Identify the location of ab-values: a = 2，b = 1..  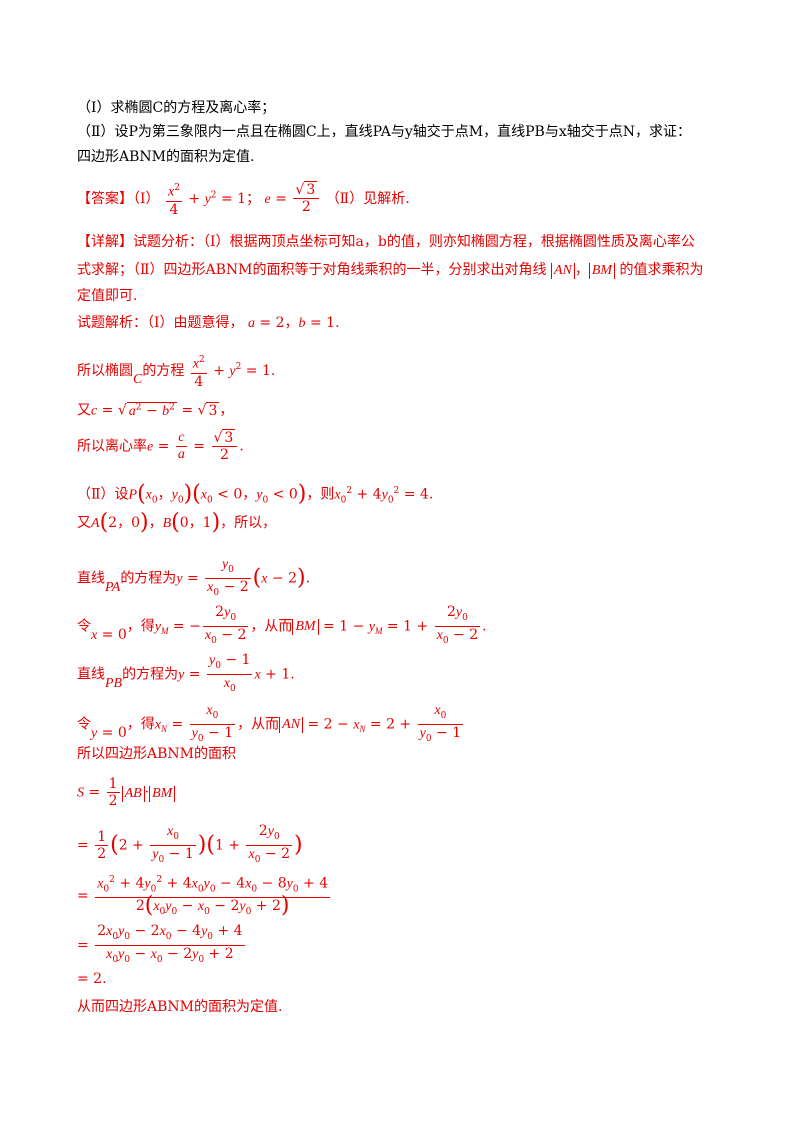
(293, 323).